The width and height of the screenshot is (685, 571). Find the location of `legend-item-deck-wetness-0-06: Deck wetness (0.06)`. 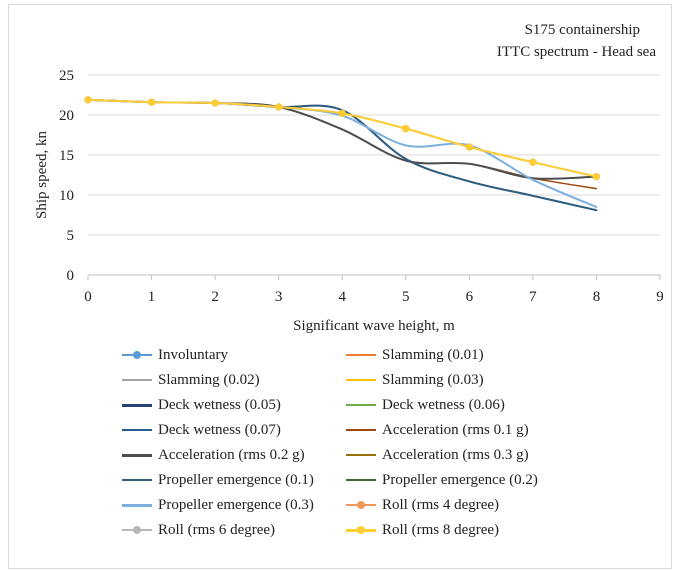

legend-item-deck-wetness-0-06: Deck wetness (0.06) is located at coordinates (425, 405).